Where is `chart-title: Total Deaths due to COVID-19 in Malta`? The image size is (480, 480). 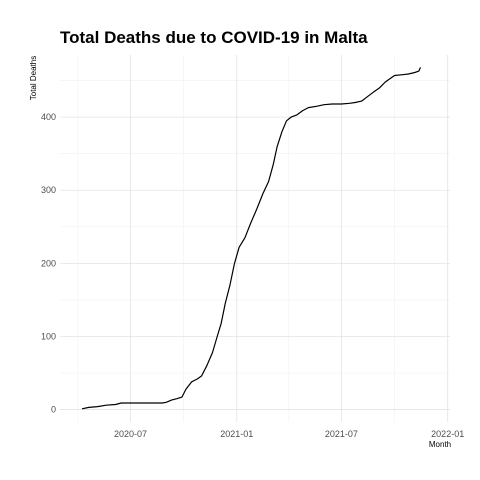
chart-title: Total Deaths due to COVID-19 in Malta is located at coordinates (214, 37).